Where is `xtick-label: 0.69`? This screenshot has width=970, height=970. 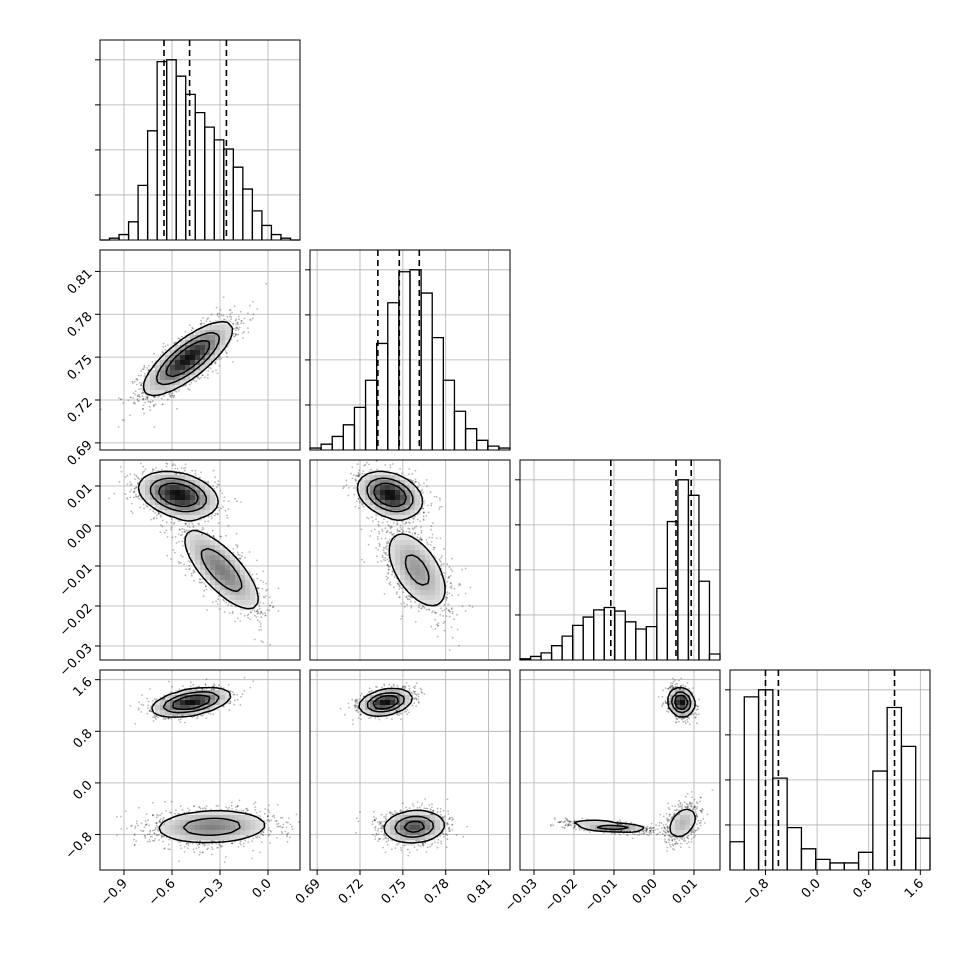
xtick-label: 0.69 is located at coordinates (308, 891).